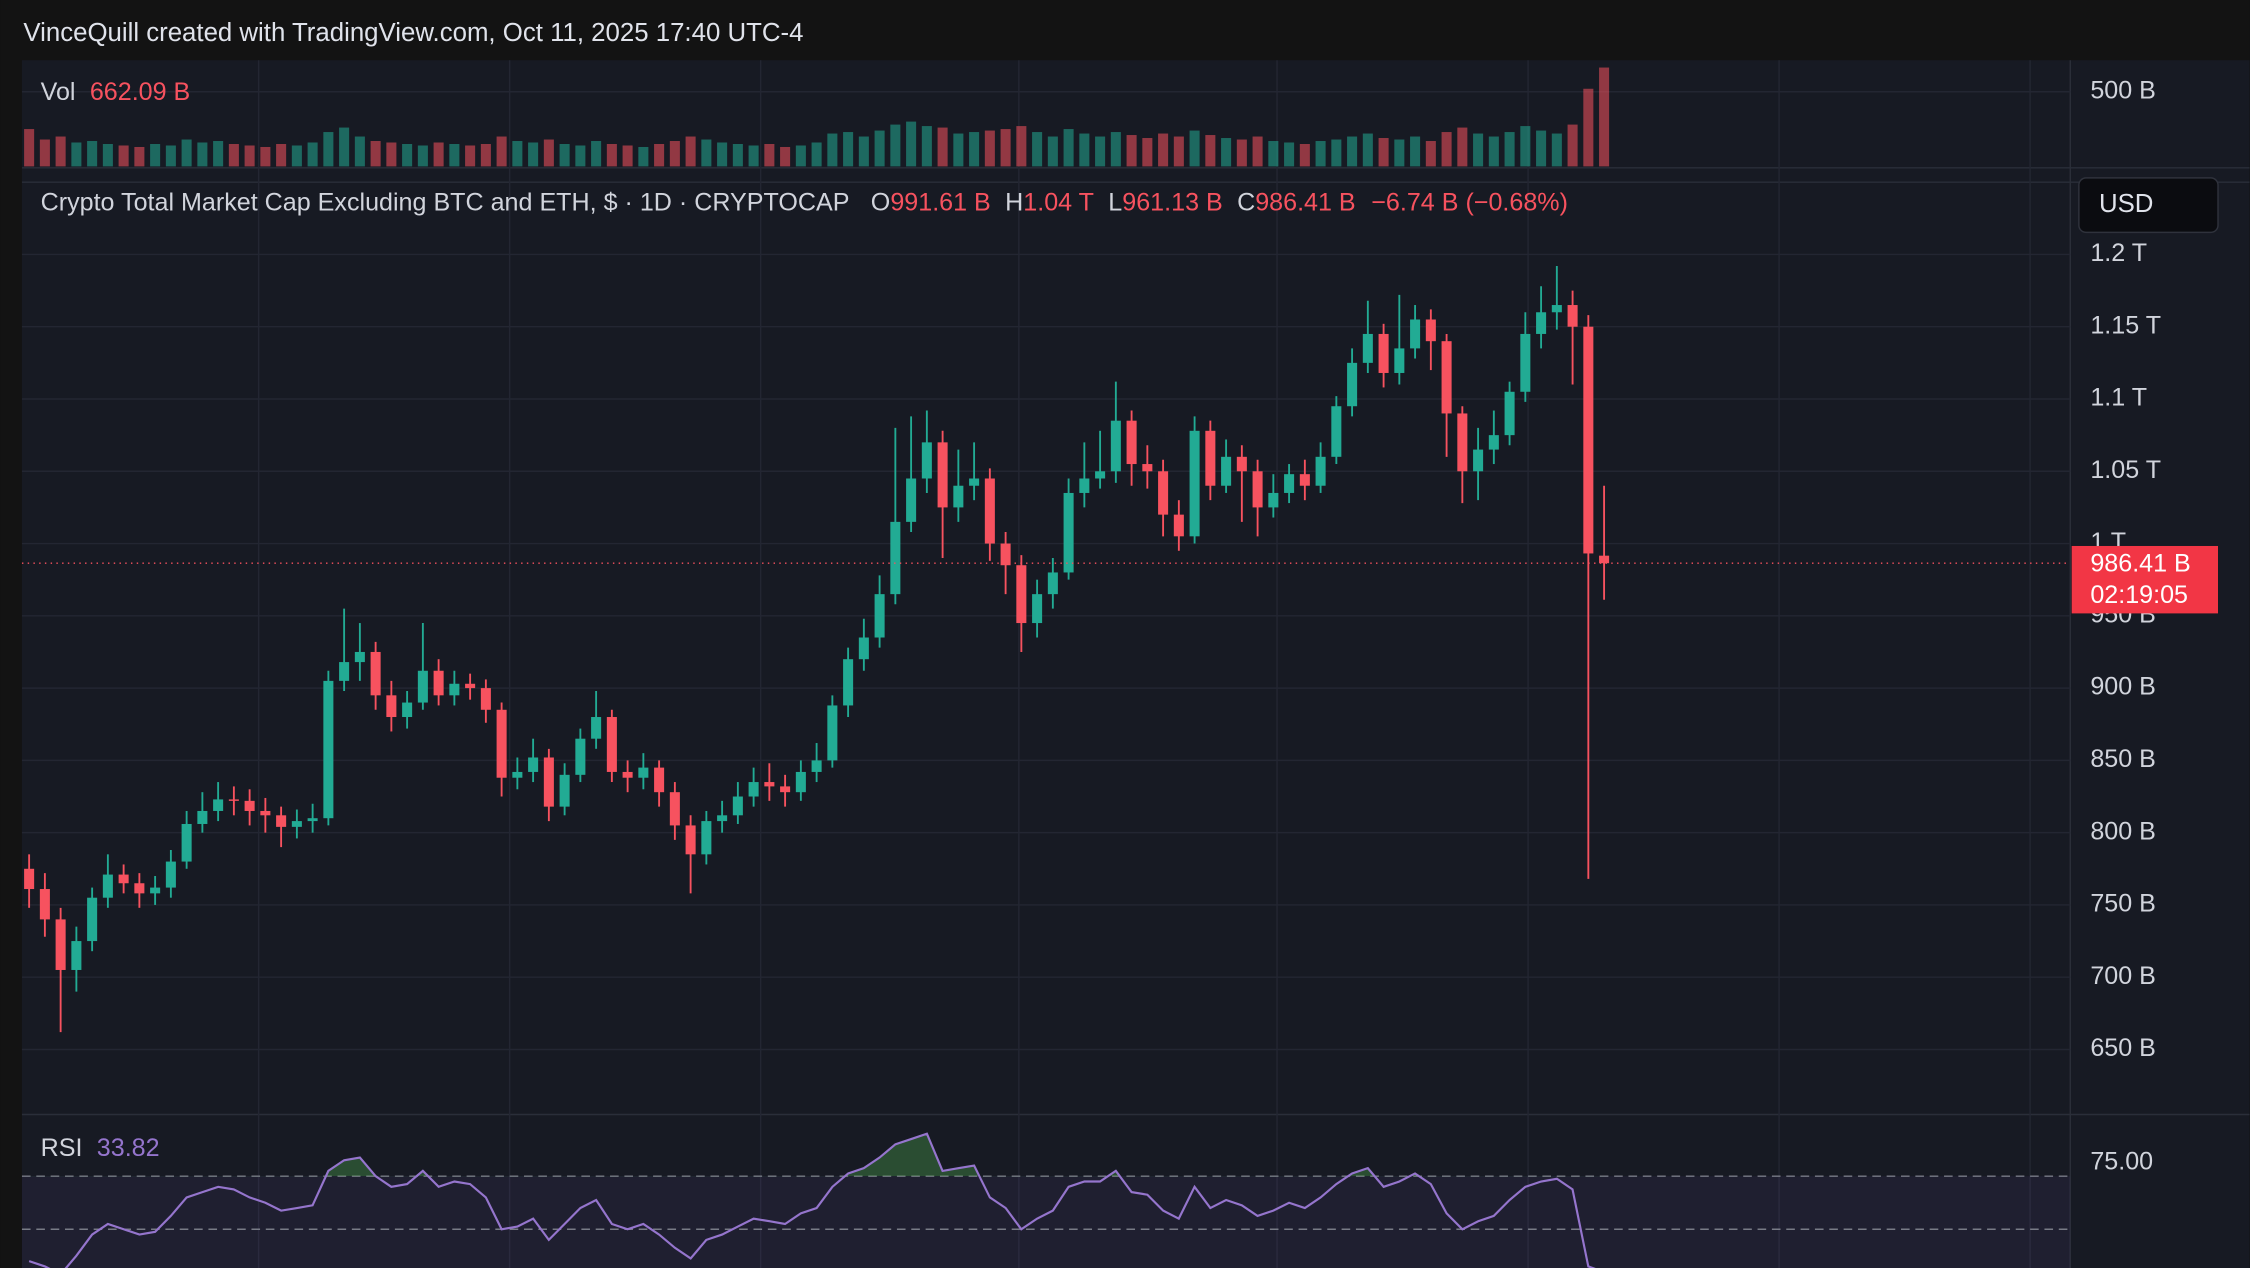  Describe the element at coordinates (2140, 563) in the screenshot. I see `price-tag-value: 986.41 B` at that location.